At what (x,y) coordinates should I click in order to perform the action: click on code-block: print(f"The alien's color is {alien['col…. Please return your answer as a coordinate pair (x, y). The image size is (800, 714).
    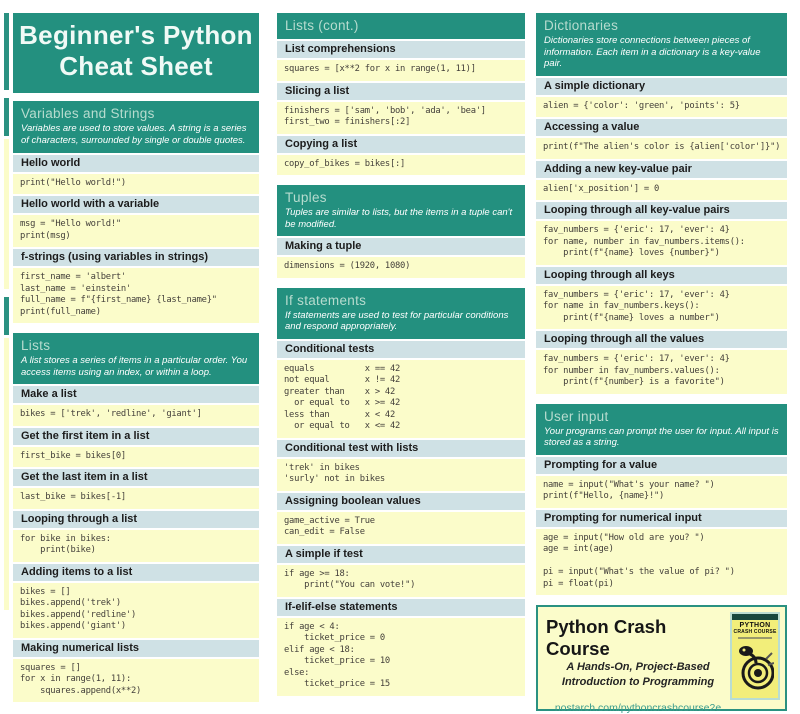
    Looking at the image, I should click on (661, 148).